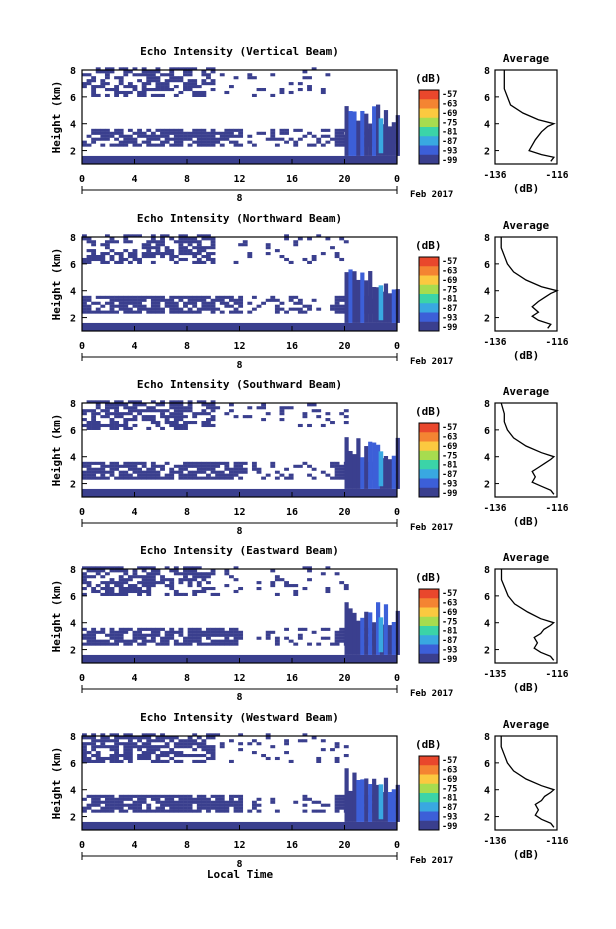 The width and height of the screenshot is (616, 929). I want to click on x-tick-label: 8, so click(187, 346).